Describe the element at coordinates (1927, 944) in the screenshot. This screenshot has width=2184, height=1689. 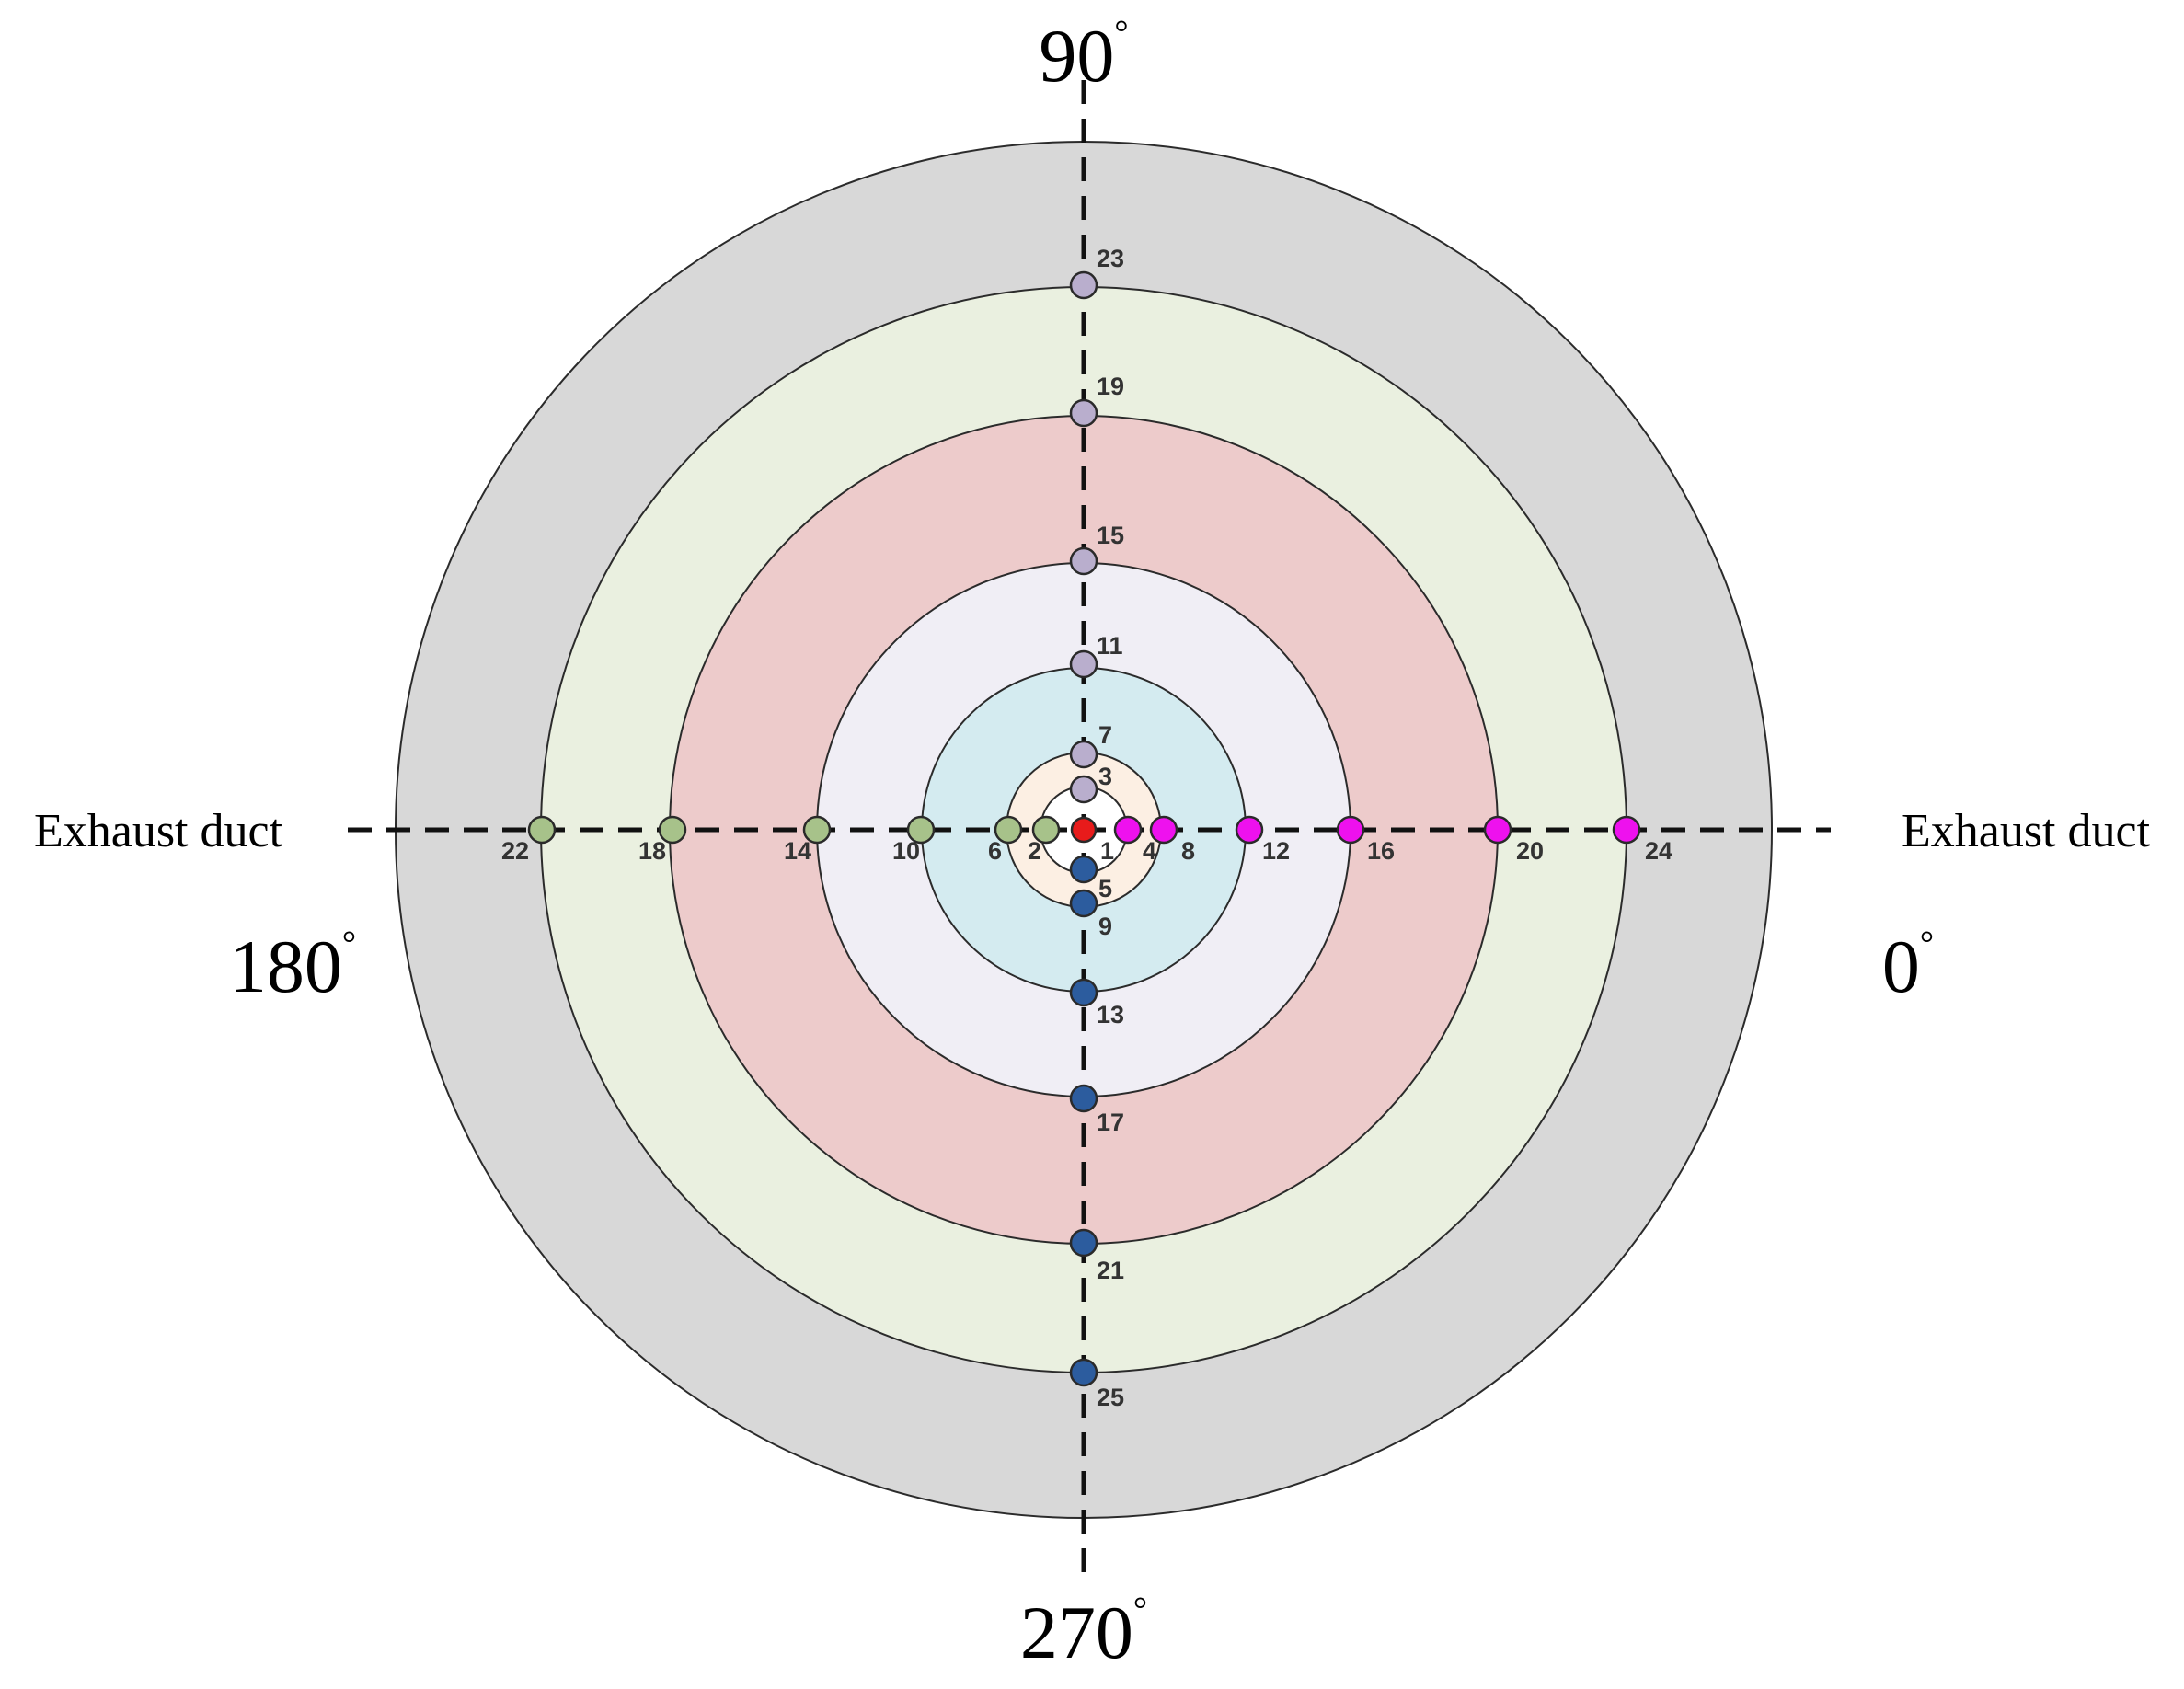
I see `angle-0-degree: °` at that location.